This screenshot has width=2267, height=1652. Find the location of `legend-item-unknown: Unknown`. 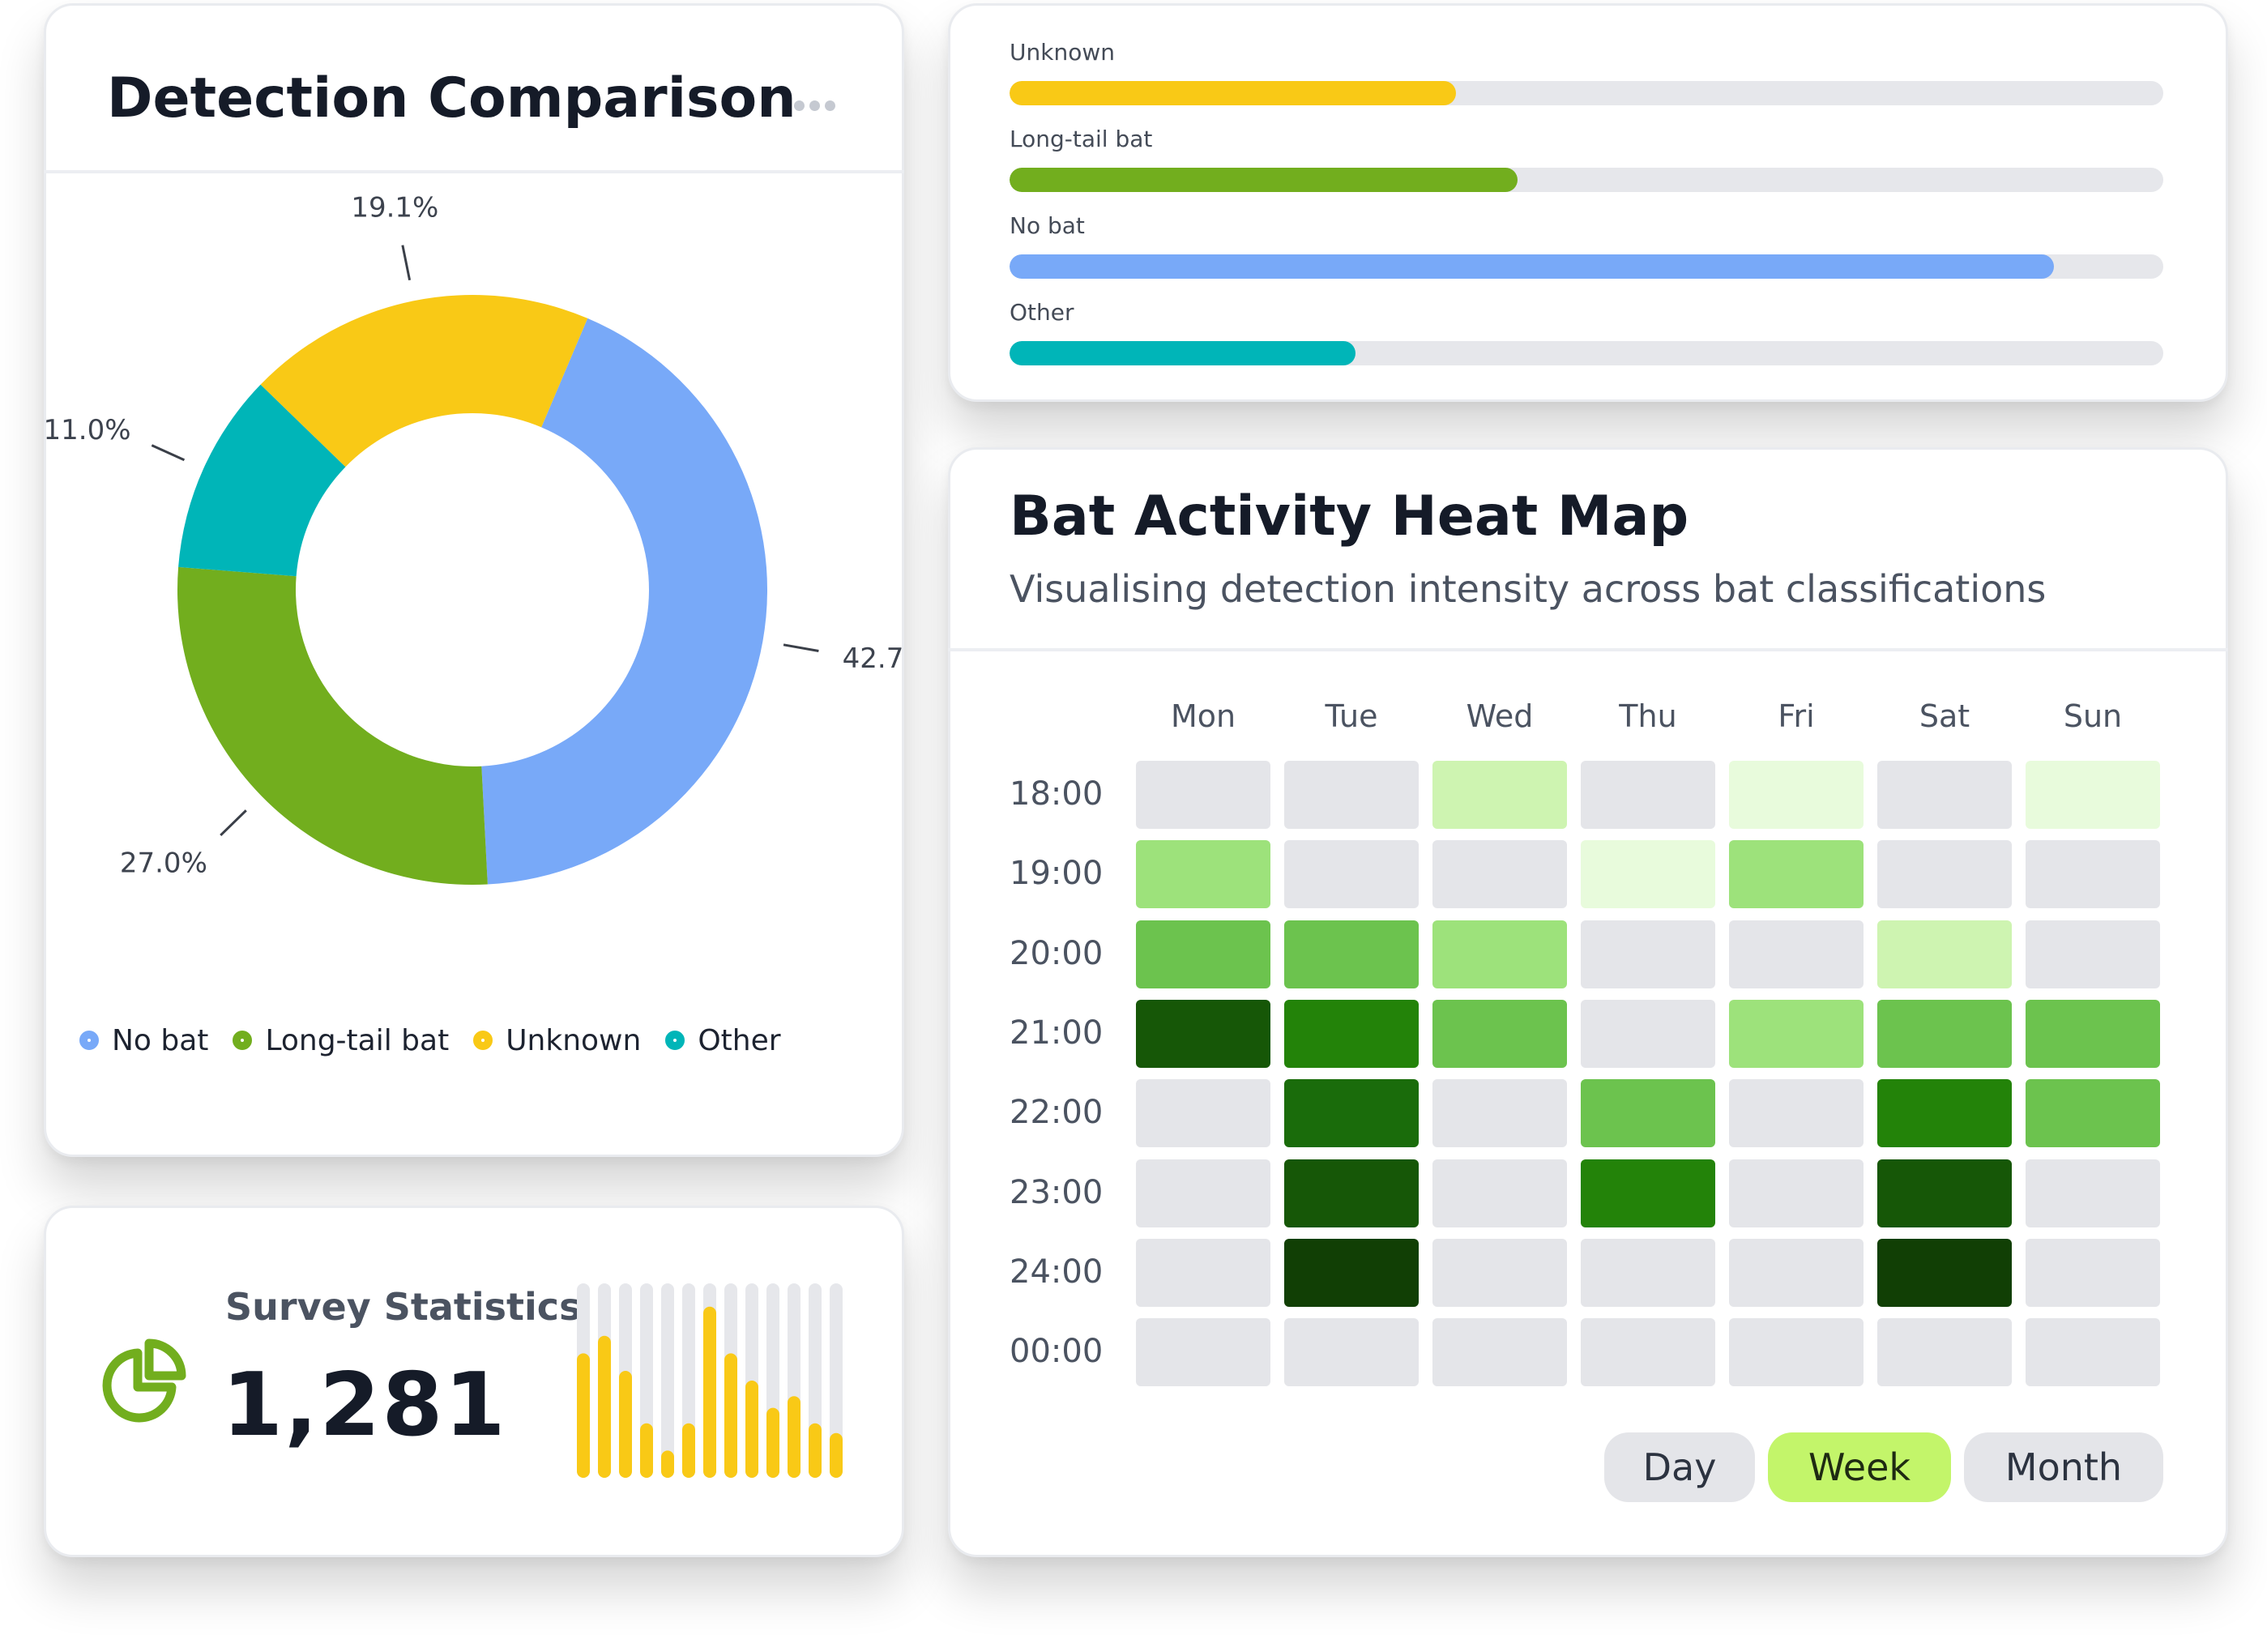

legend-item-unknown: Unknown is located at coordinates (557, 1040).